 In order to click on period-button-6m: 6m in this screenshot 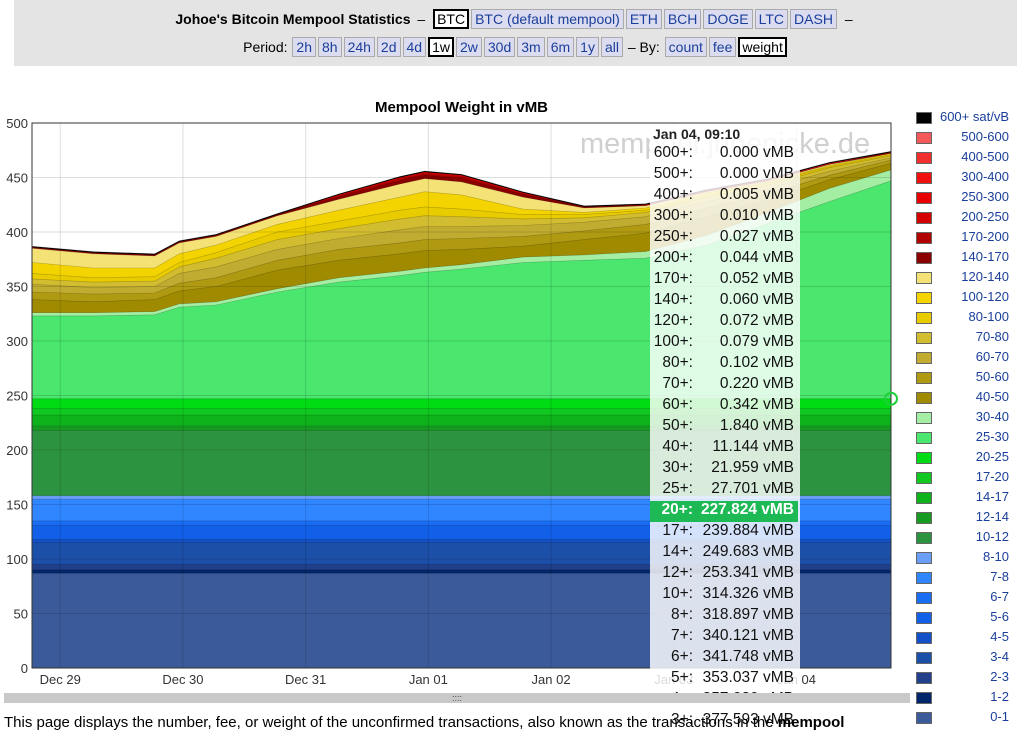, I will do `click(560, 47)`.